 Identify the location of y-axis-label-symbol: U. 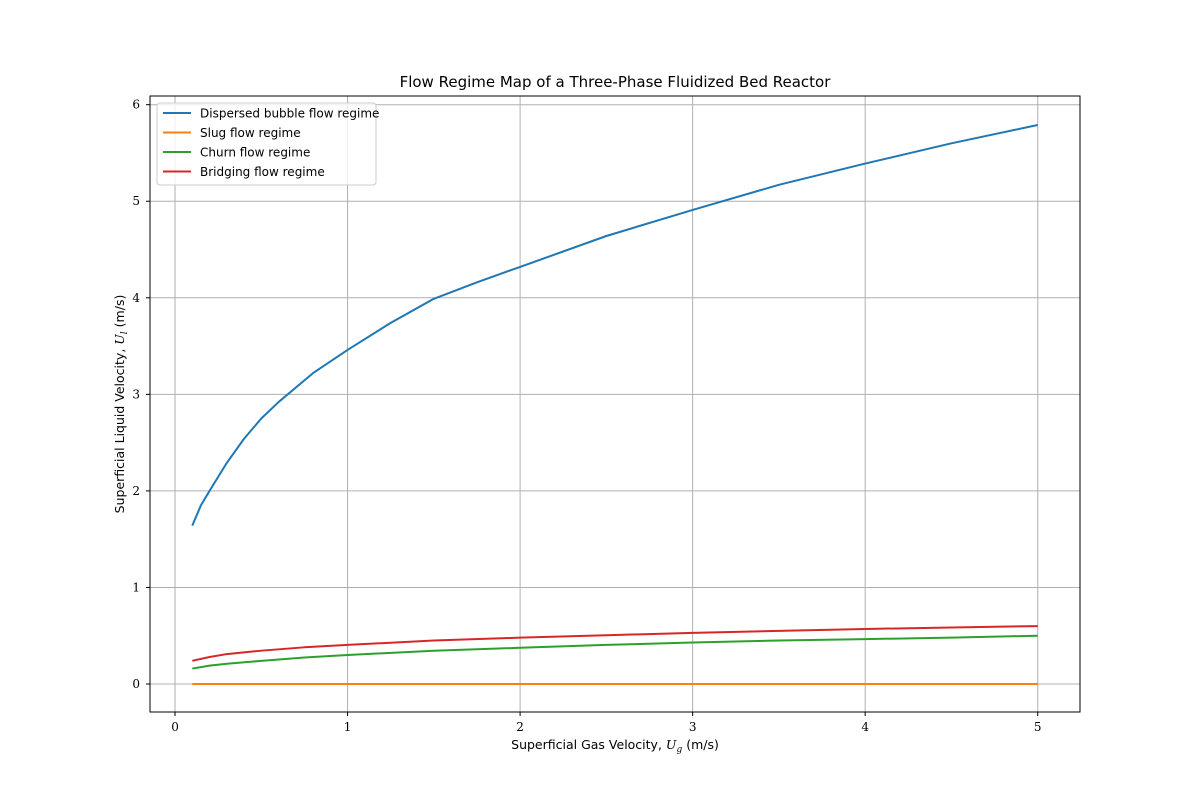
(119, 339).